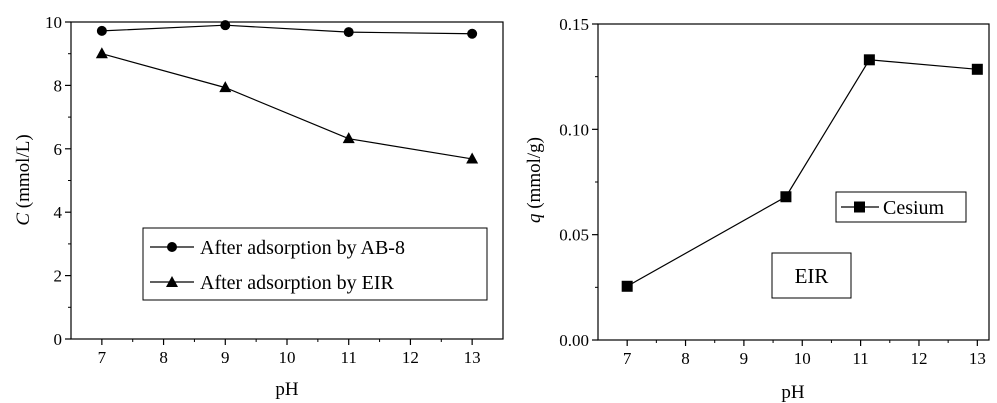 This screenshot has width=997, height=403. I want to click on legend-label-cesium: Cesium, so click(914, 208).